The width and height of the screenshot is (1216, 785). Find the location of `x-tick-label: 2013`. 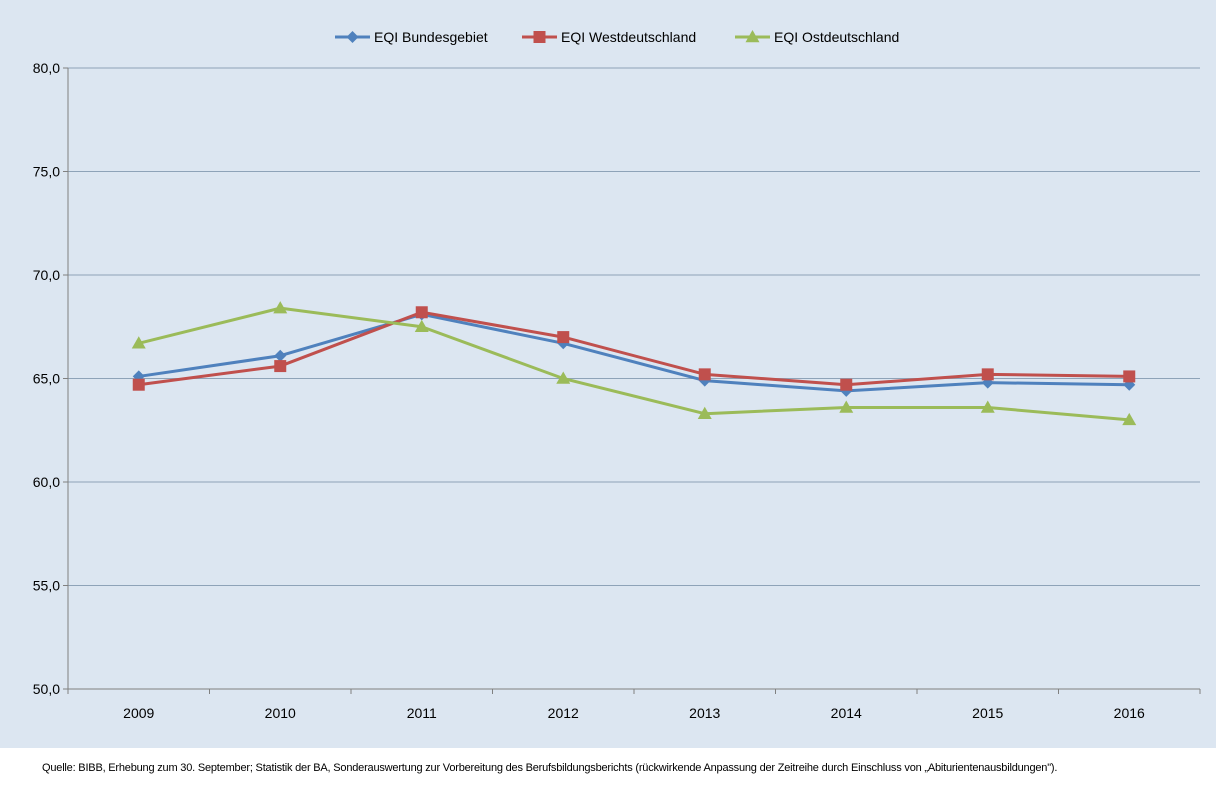

x-tick-label: 2013 is located at coordinates (704, 713).